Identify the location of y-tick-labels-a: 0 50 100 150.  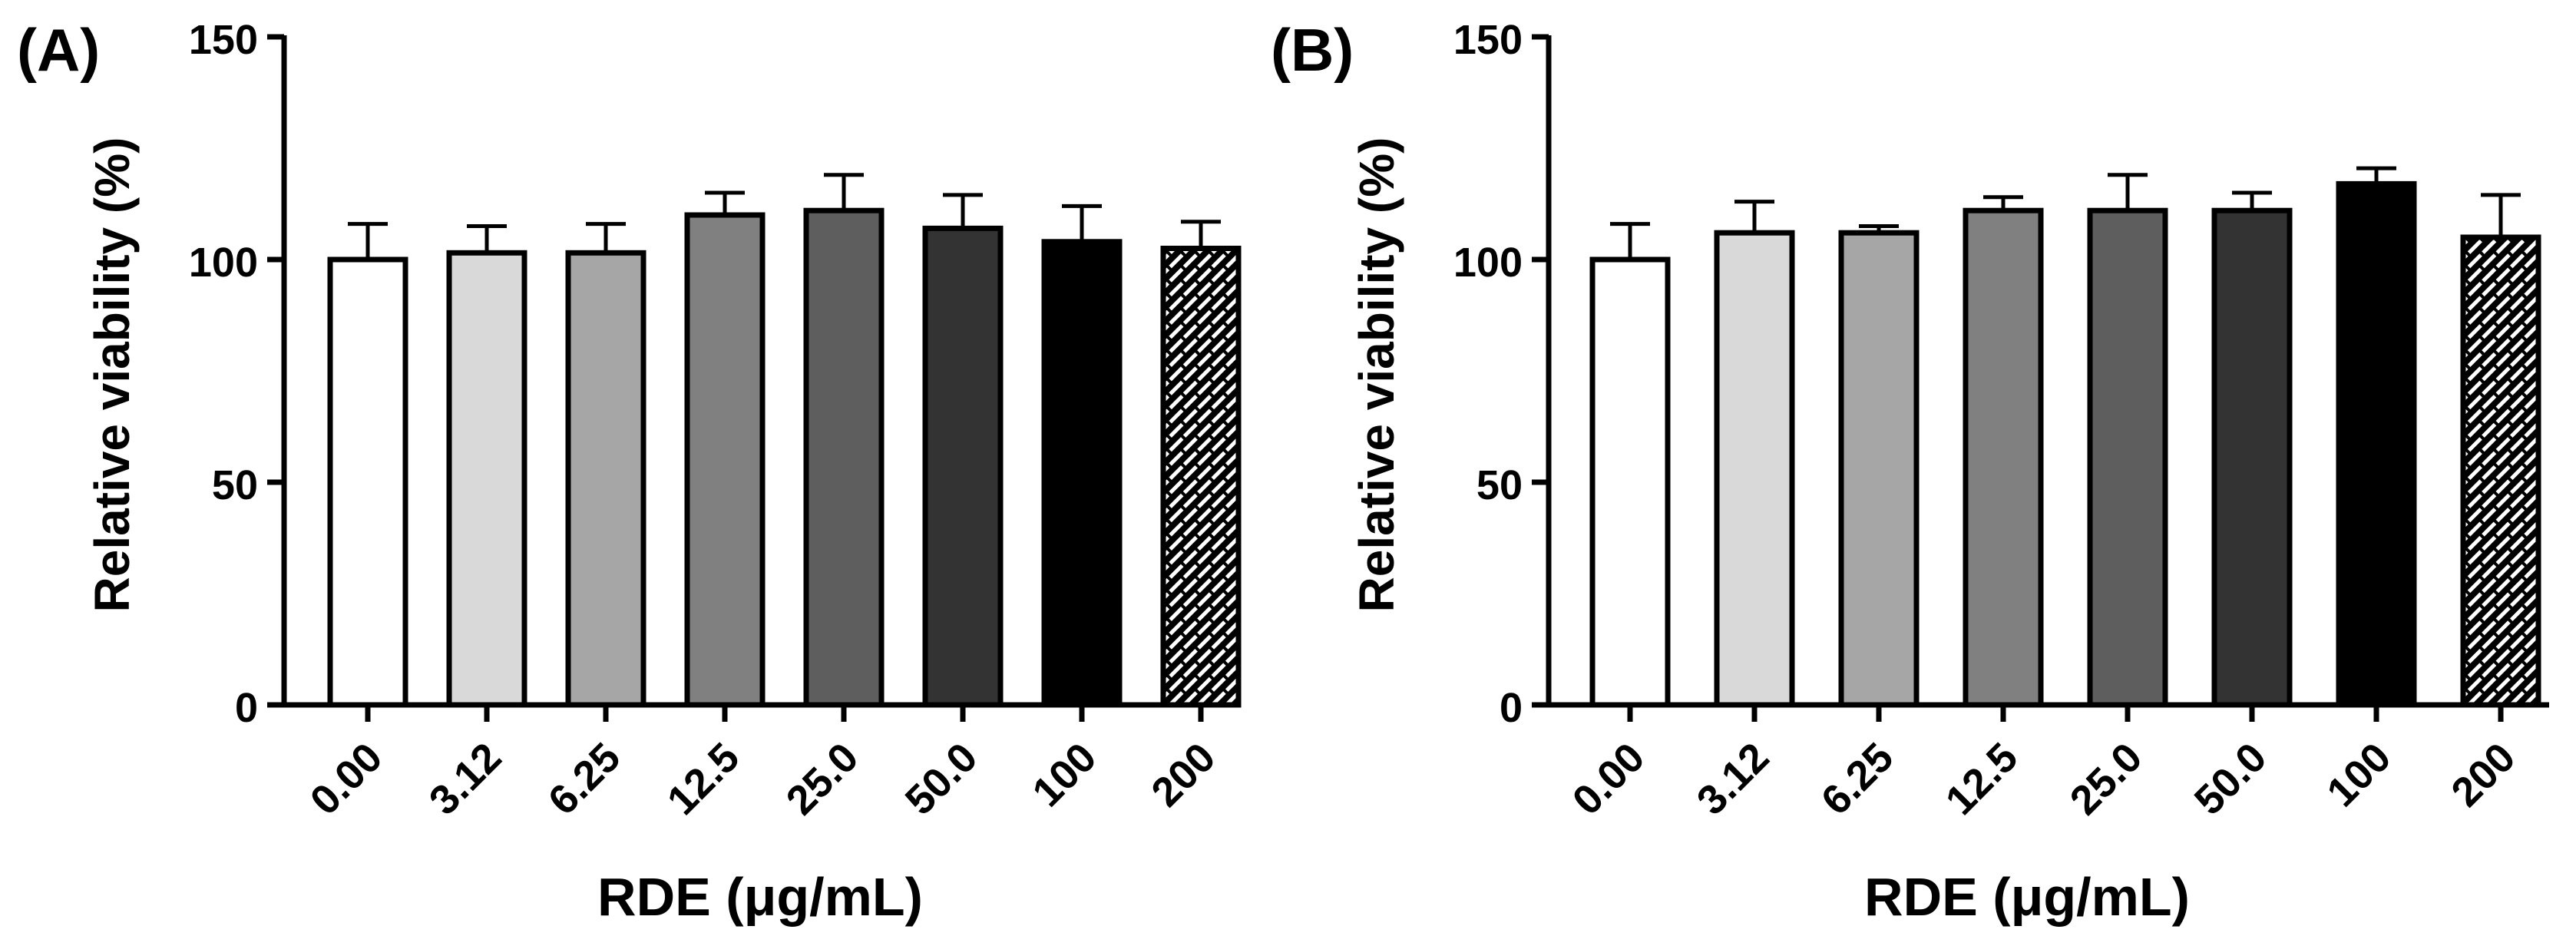
(223, 374).